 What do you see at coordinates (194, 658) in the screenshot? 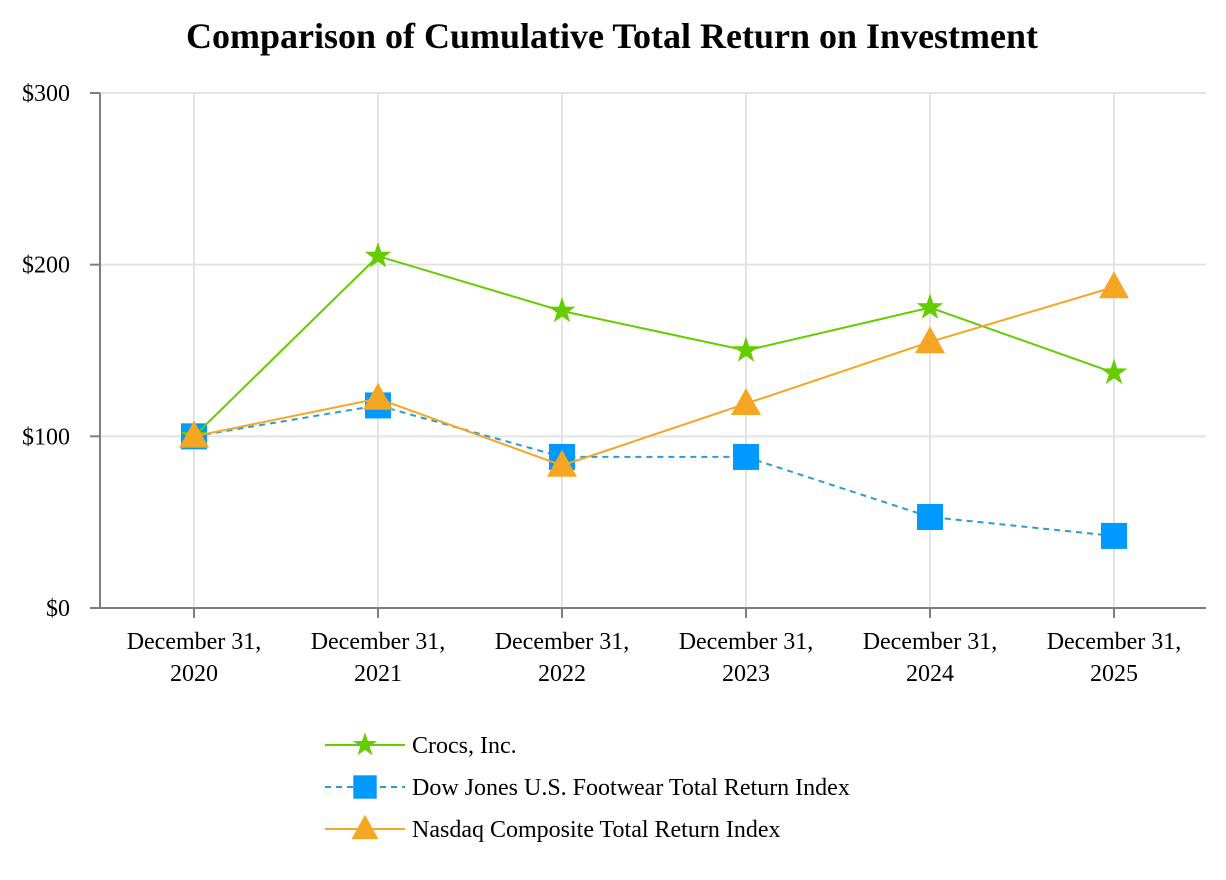
I see `x-tick-label: December 31, 2020` at bounding box center [194, 658].